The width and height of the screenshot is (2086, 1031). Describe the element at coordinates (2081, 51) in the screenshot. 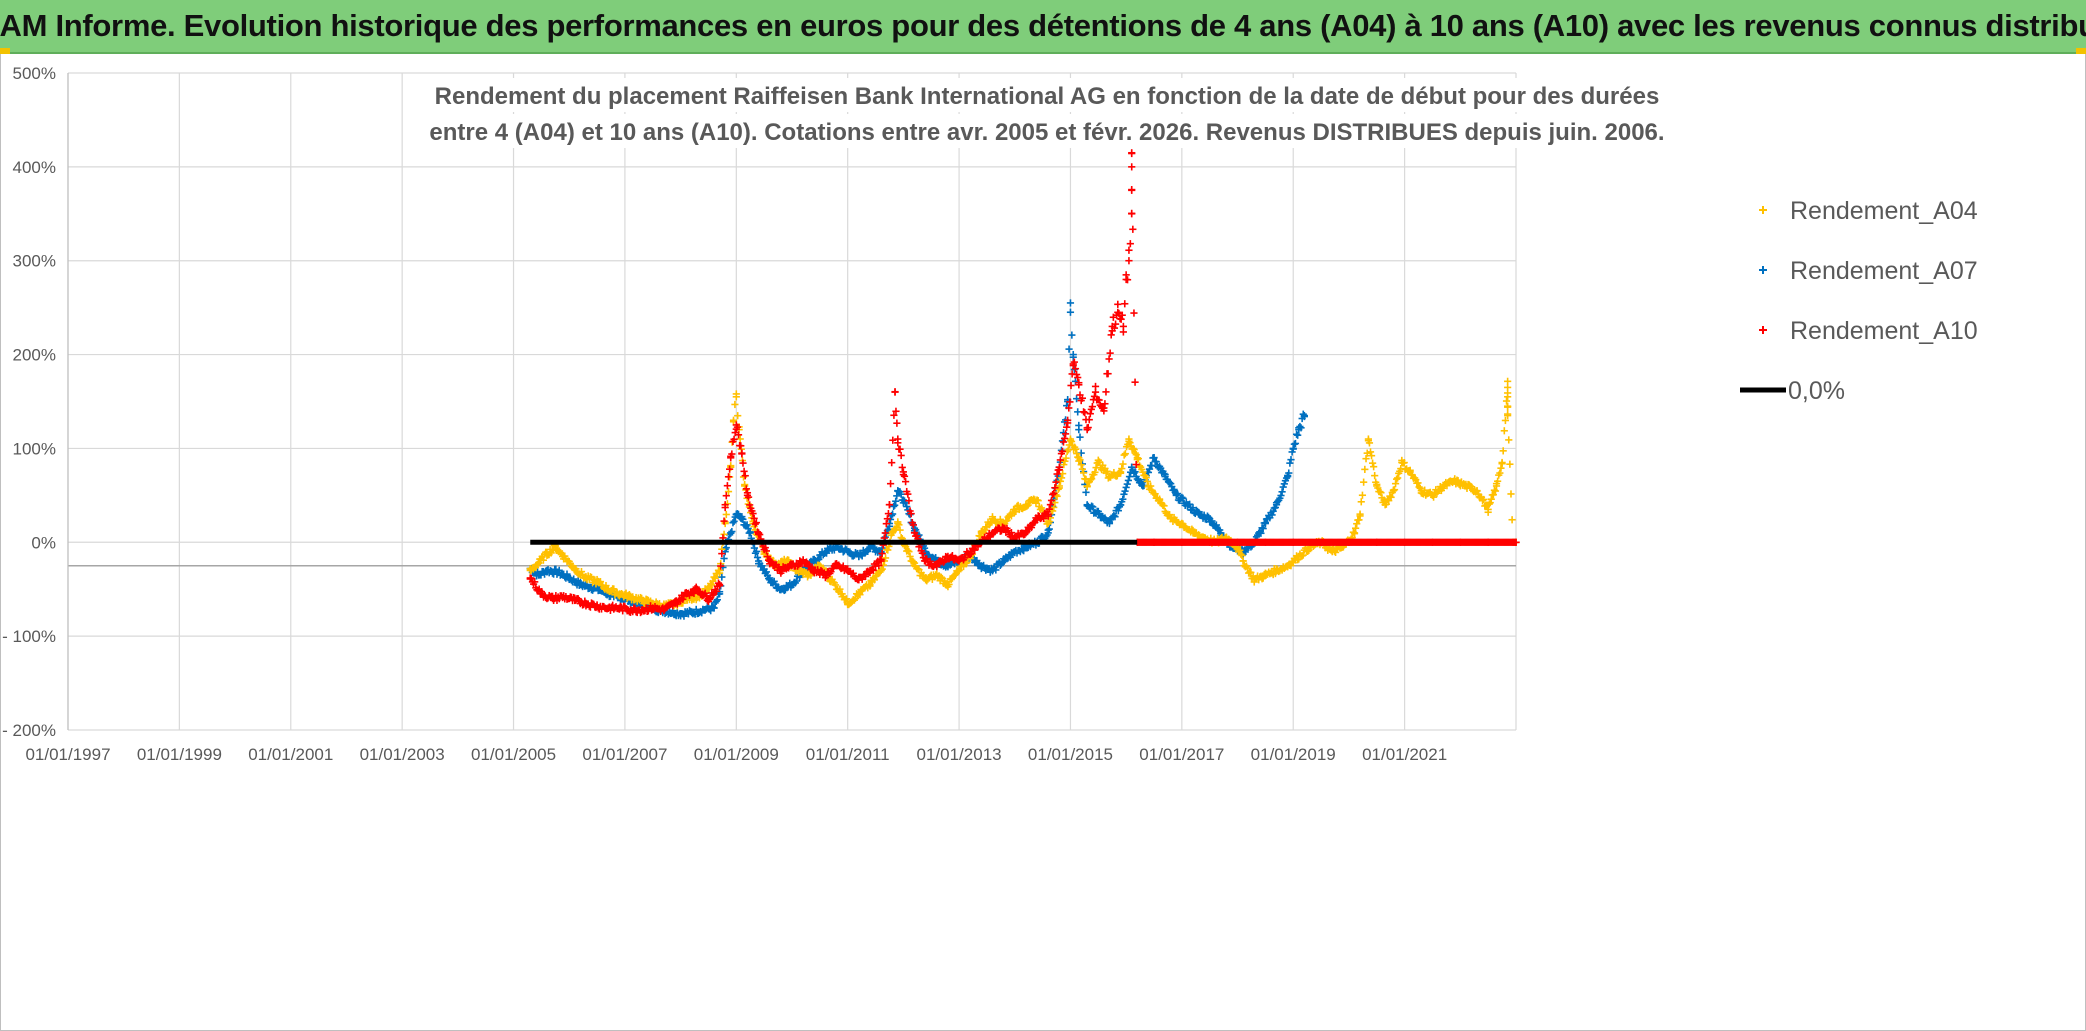

I see `banner-corner-right` at that location.